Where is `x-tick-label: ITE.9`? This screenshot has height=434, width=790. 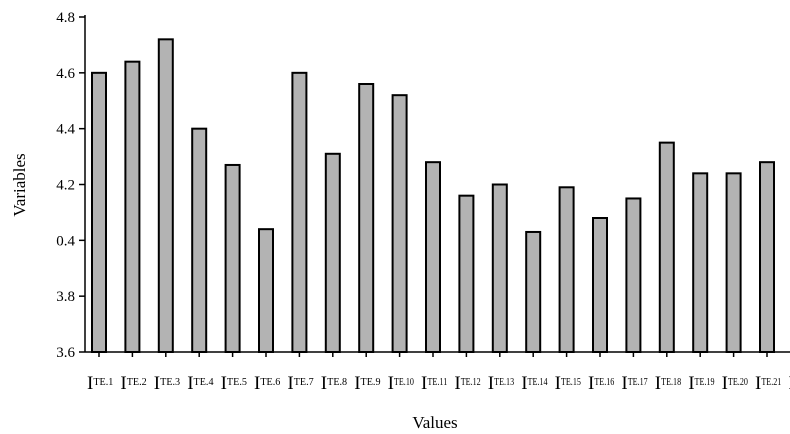
x-tick-label: ITE.9 is located at coordinates (367, 383).